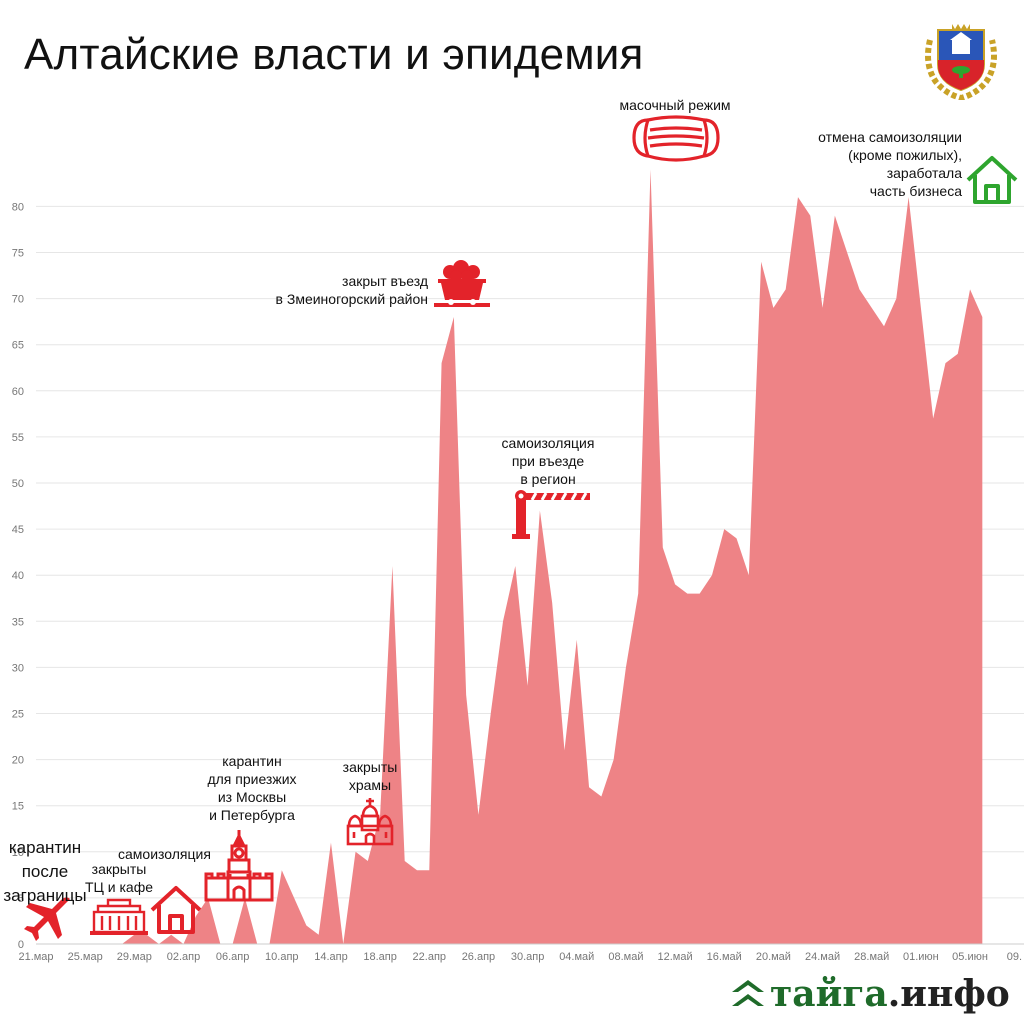 The width and height of the screenshot is (1024, 1024). What do you see at coordinates (548, 461) in the screenshot?
I see `annotation-entry-isolation: самоизоляция при въезде в регион` at bounding box center [548, 461].